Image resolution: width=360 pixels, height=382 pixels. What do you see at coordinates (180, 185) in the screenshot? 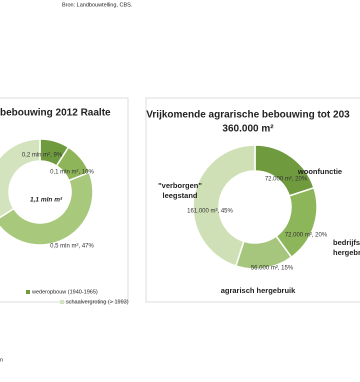
I see `category-label: "verborgen"` at bounding box center [180, 185].